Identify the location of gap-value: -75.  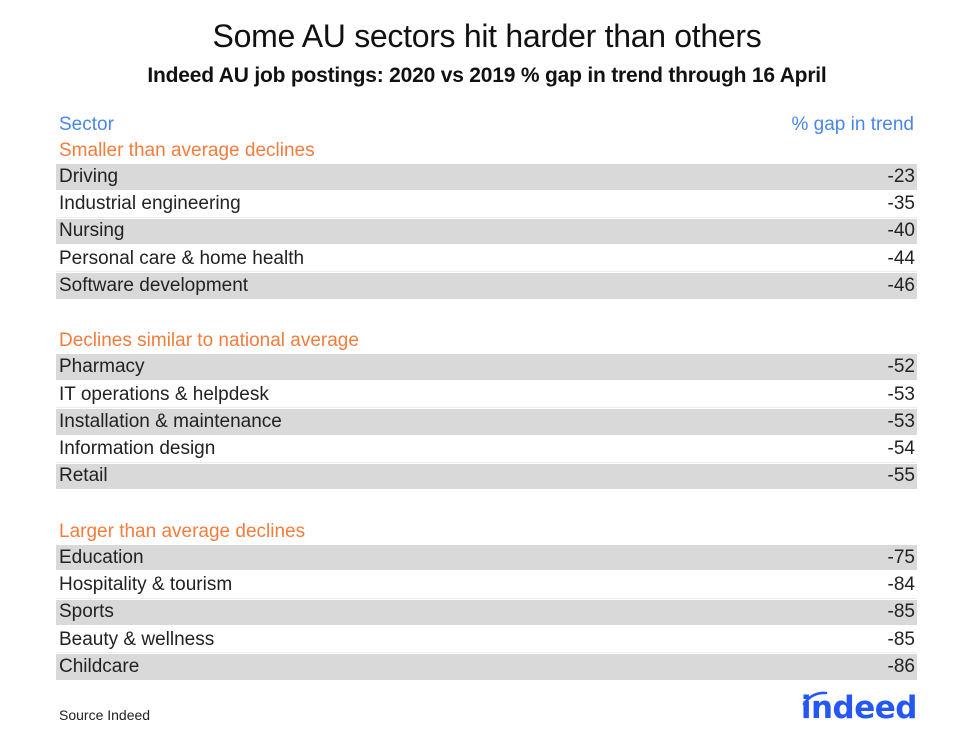
(901, 557).